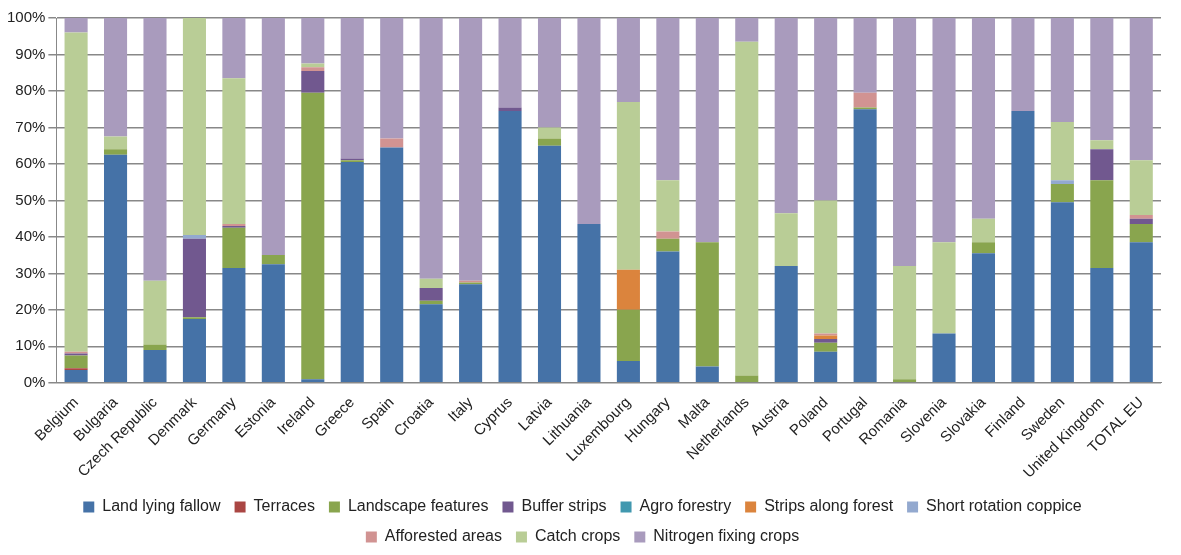 Image resolution: width=1181 pixels, height=555 pixels. What do you see at coordinates (1004, 506) in the screenshot?
I see `legend-label: Short rotation coppice` at bounding box center [1004, 506].